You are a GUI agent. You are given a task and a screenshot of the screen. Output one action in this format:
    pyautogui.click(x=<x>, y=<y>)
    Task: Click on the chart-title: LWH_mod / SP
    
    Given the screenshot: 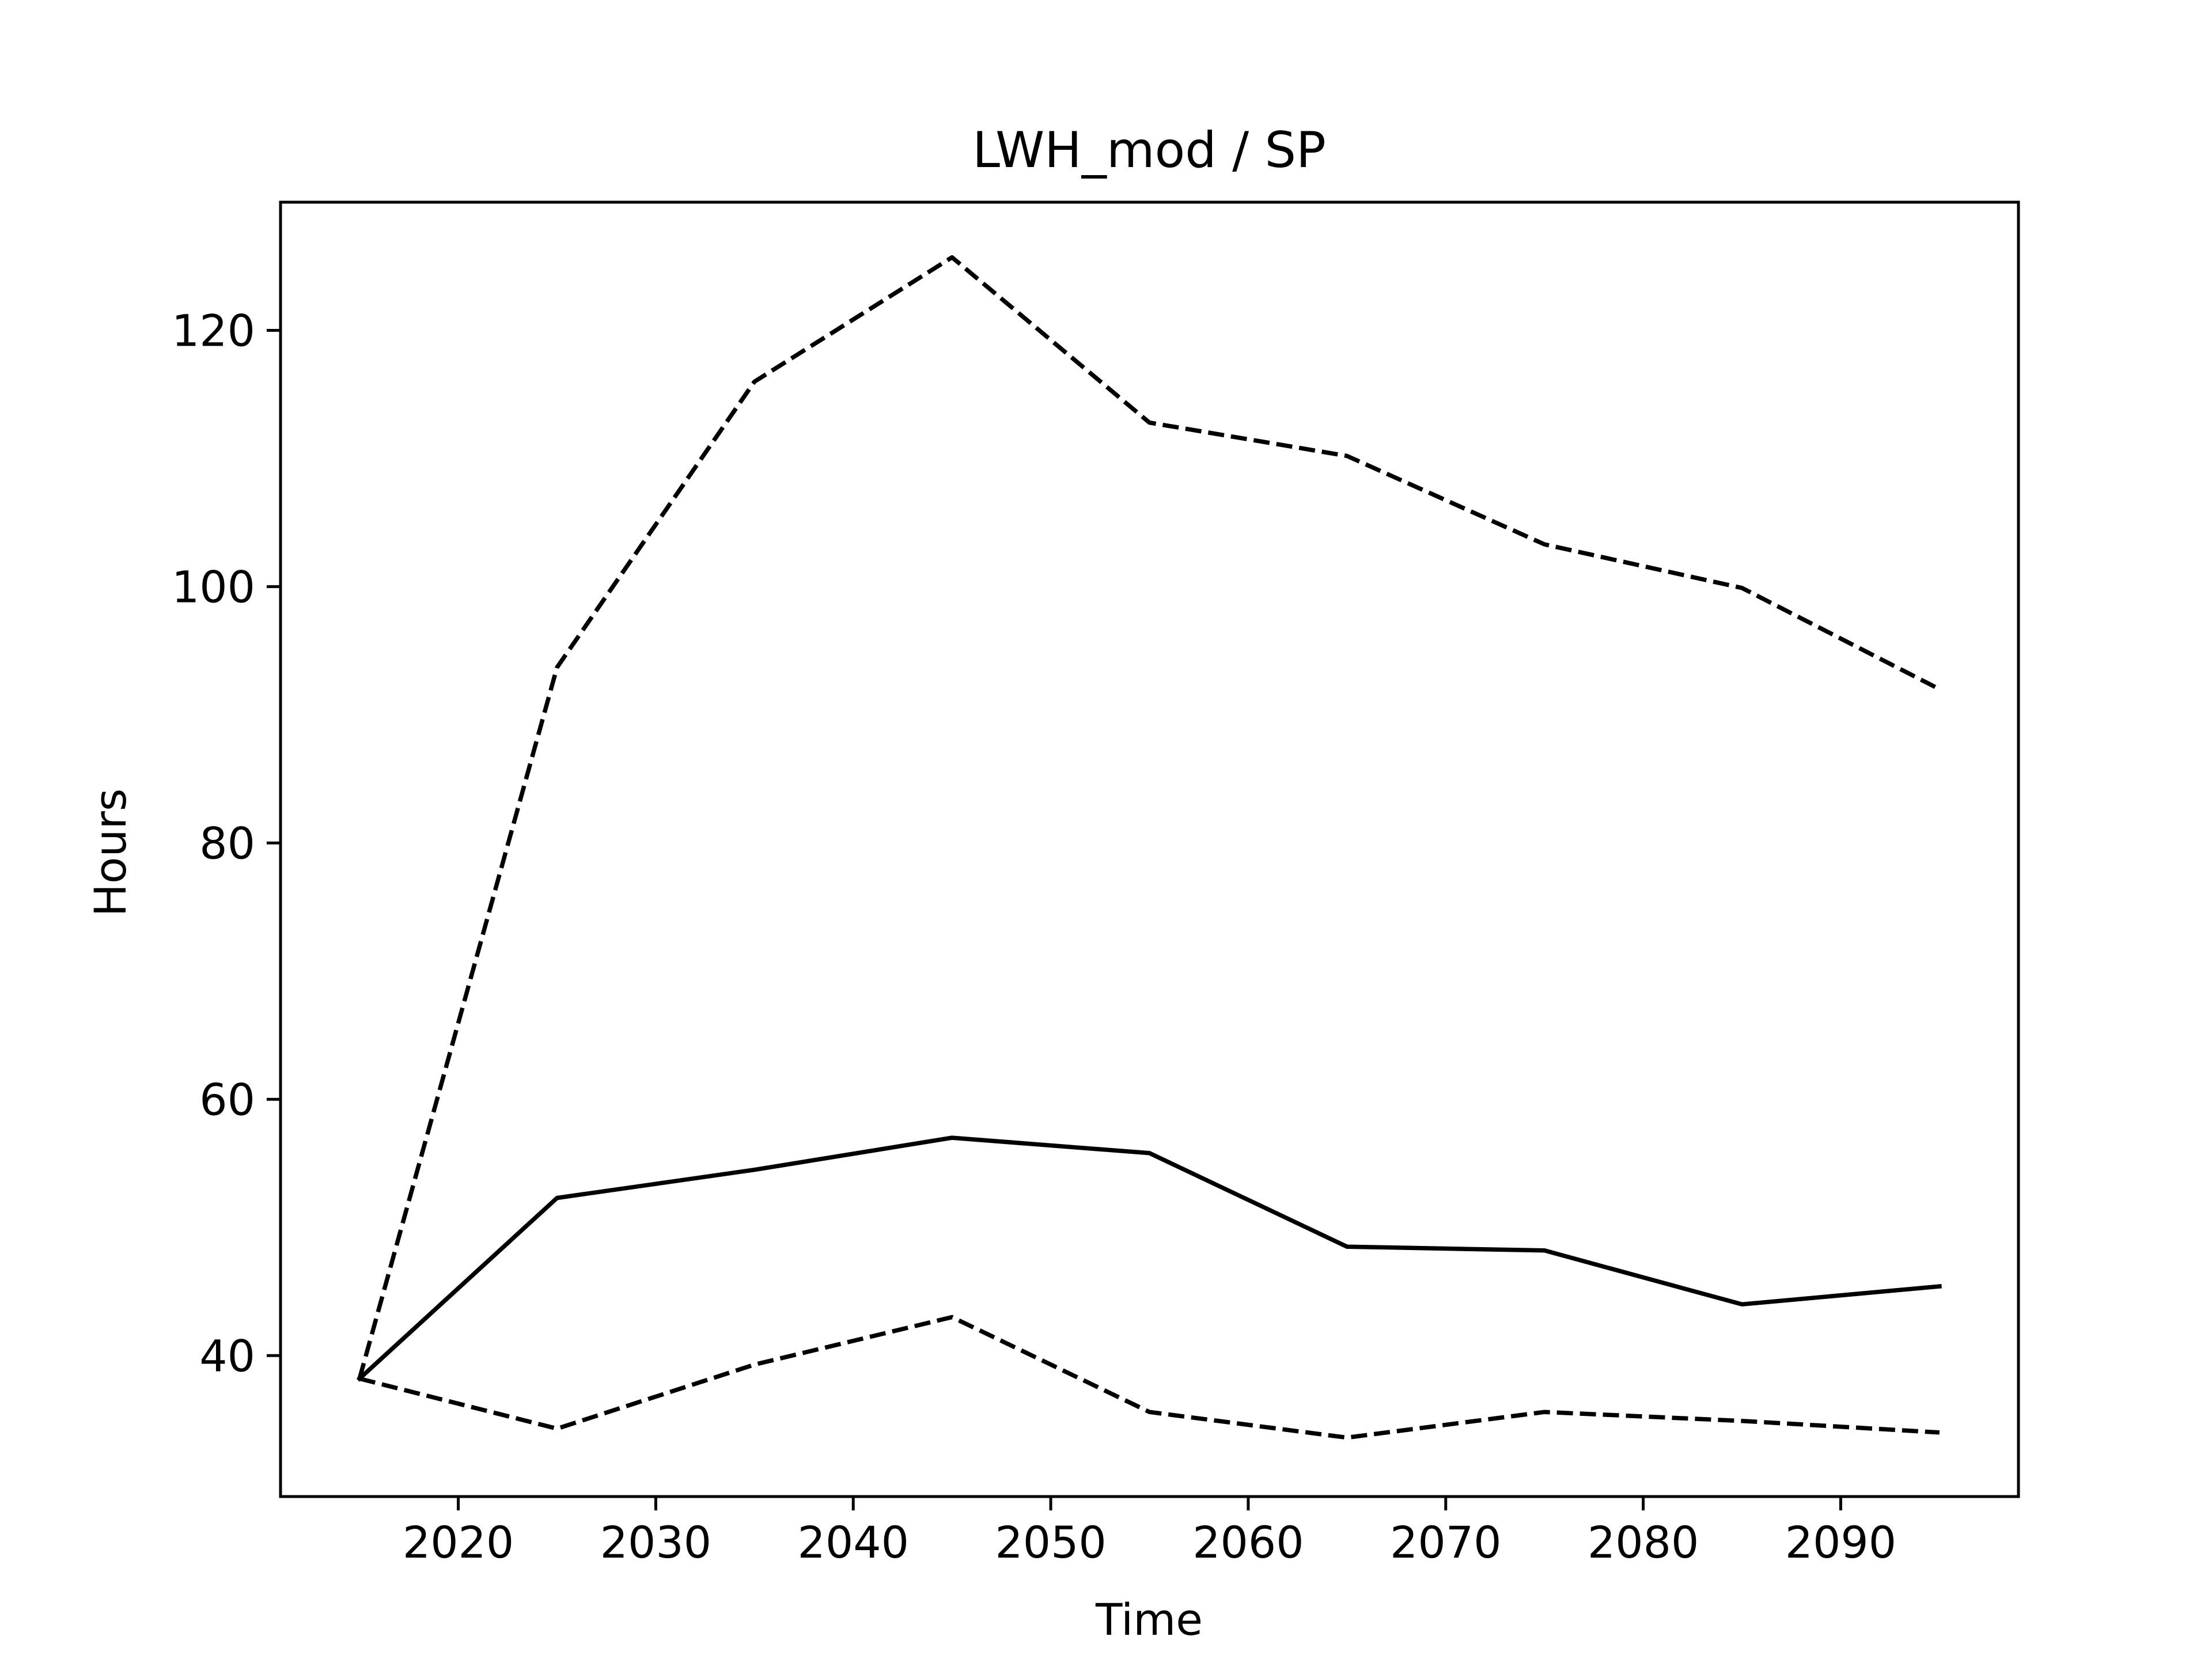 What is the action you would take?
    pyautogui.click(x=1149, y=150)
    